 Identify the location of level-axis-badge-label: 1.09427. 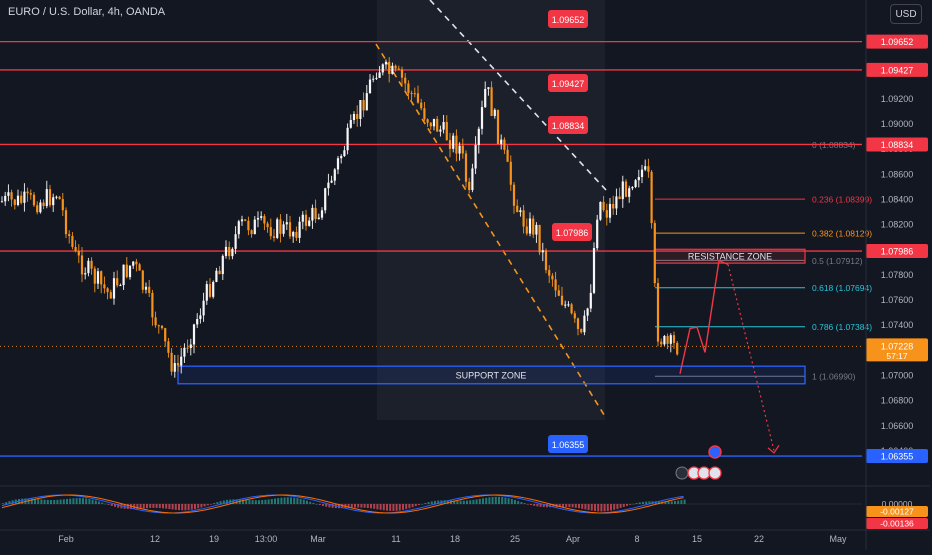
(897, 70).